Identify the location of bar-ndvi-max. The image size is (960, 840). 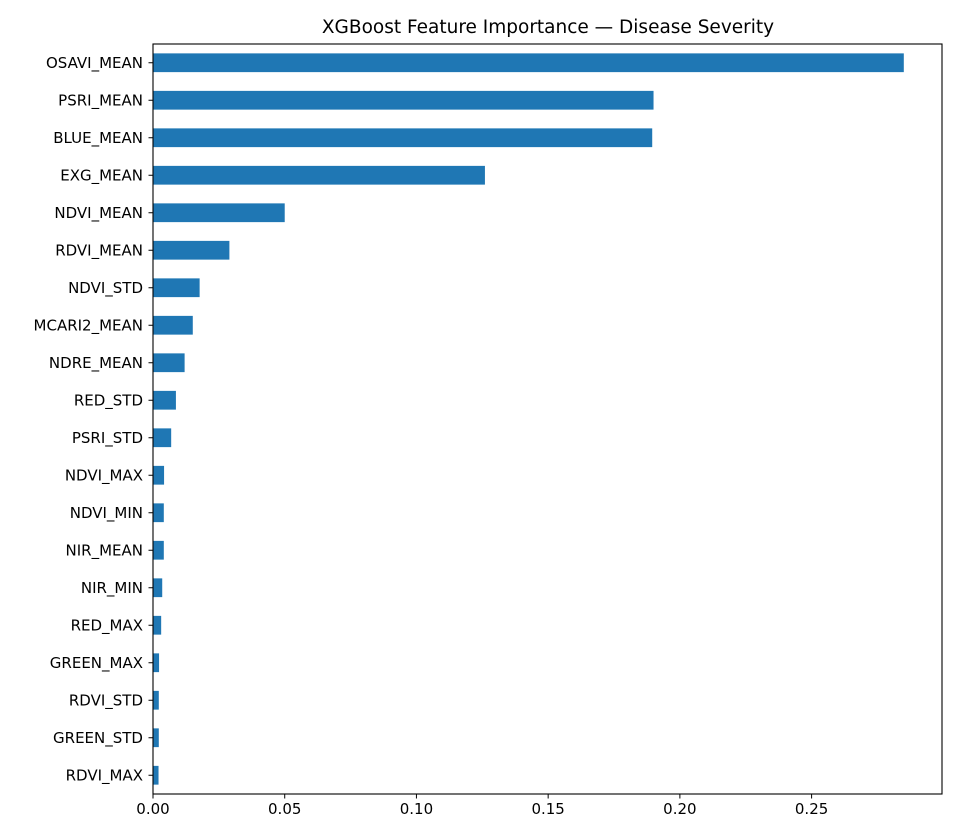
(159, 475).